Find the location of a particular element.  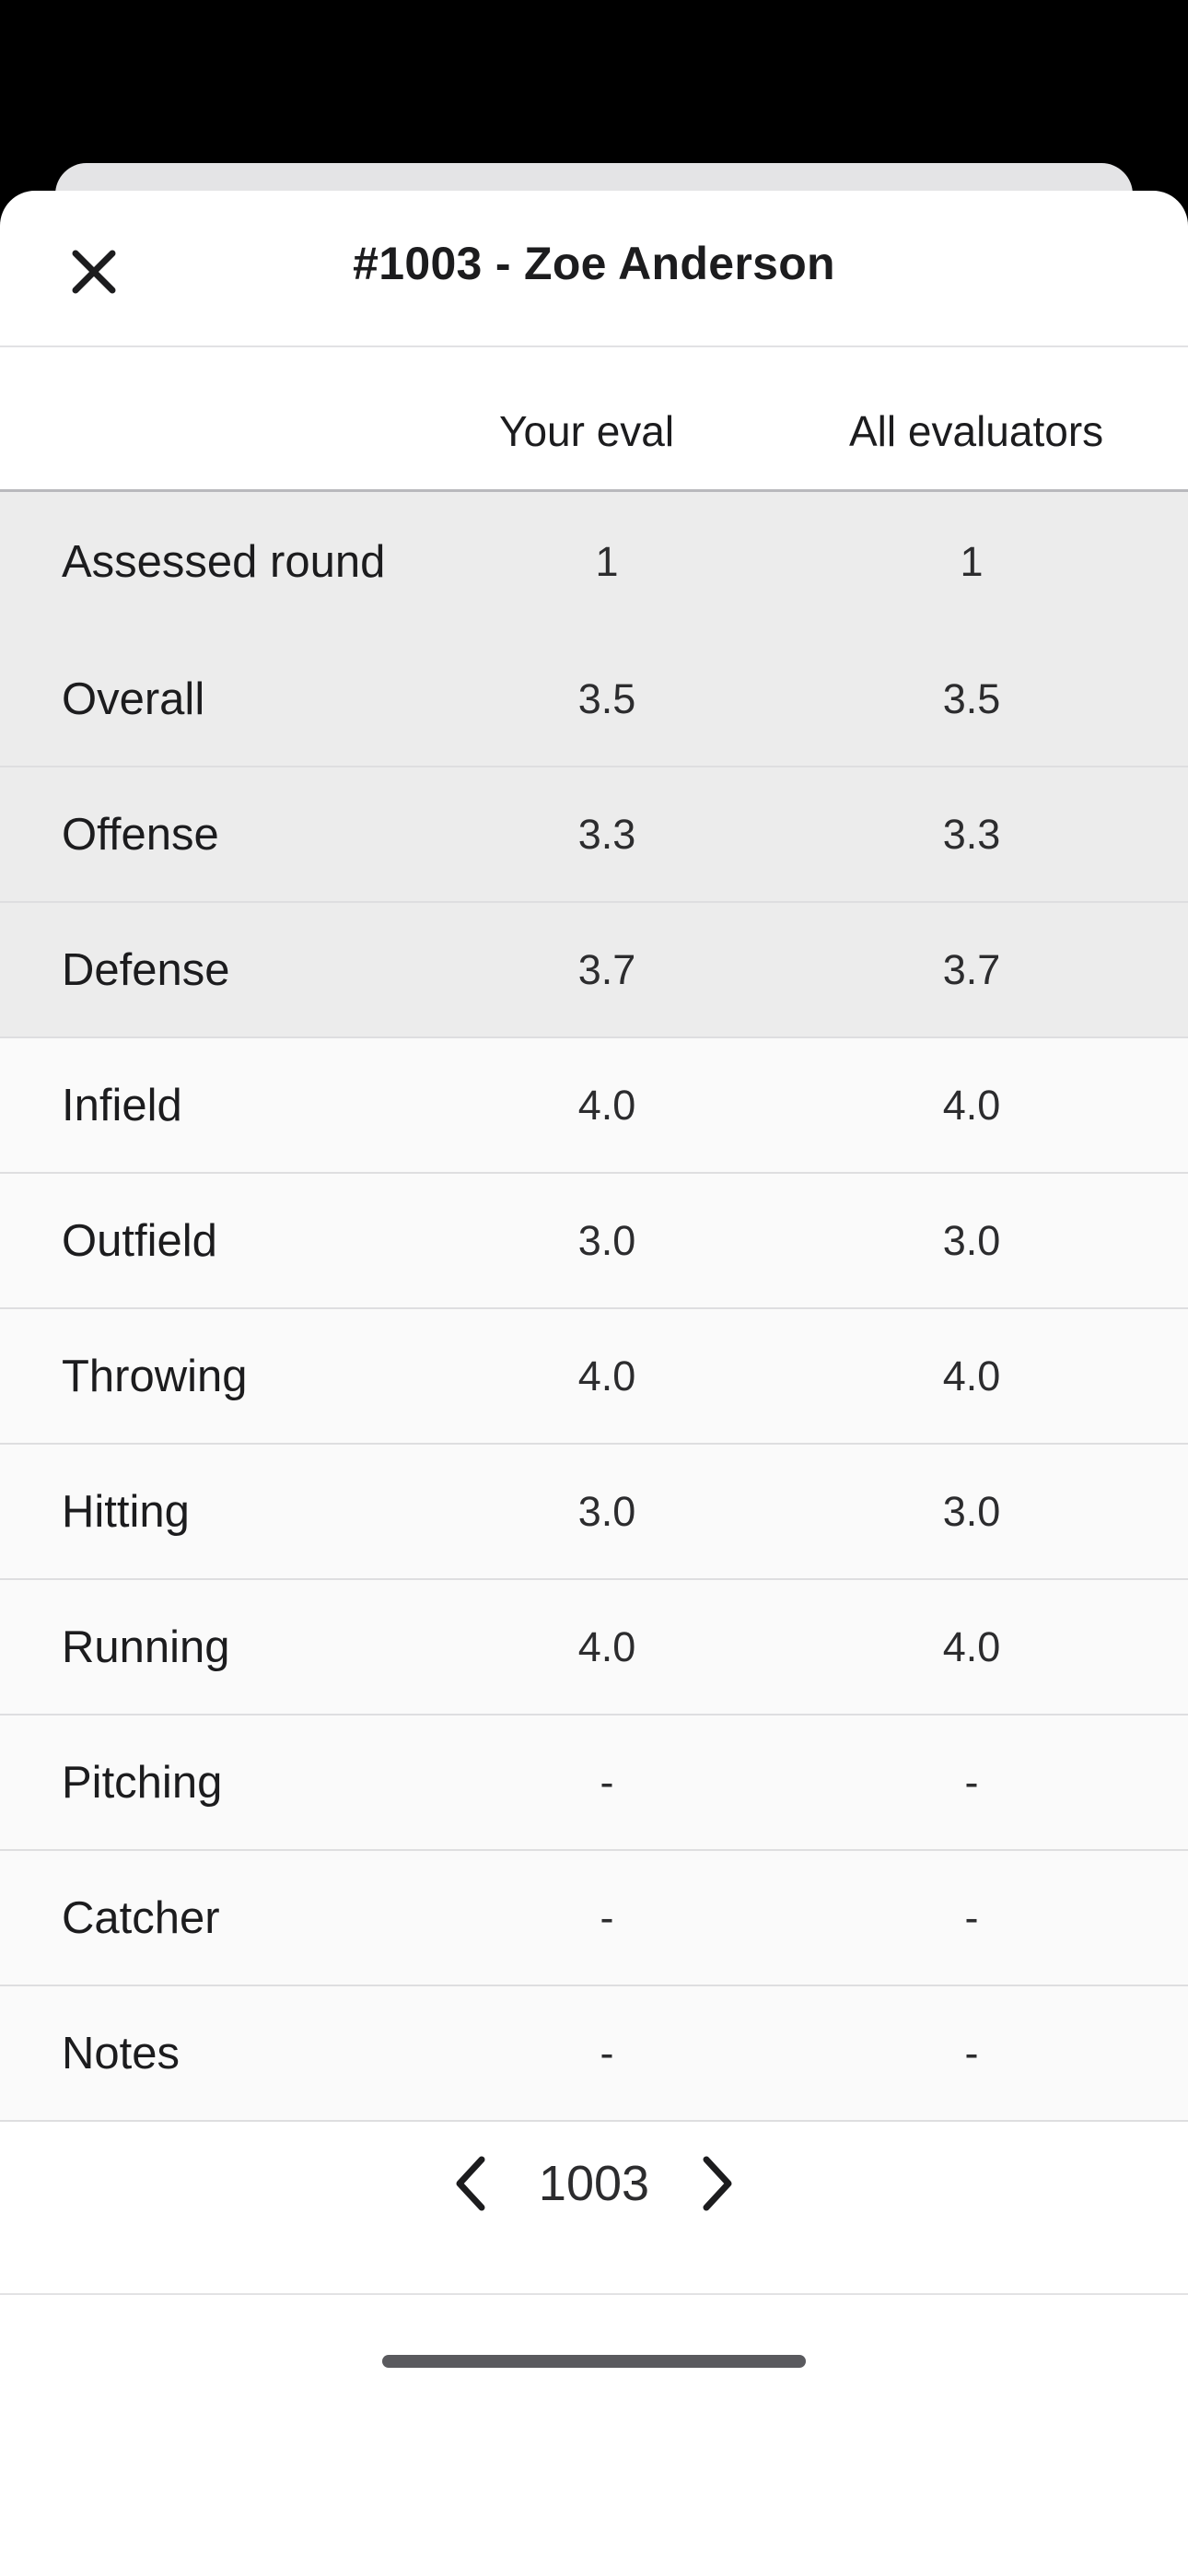

previous-player-button is located at coordinates (470, 2183).